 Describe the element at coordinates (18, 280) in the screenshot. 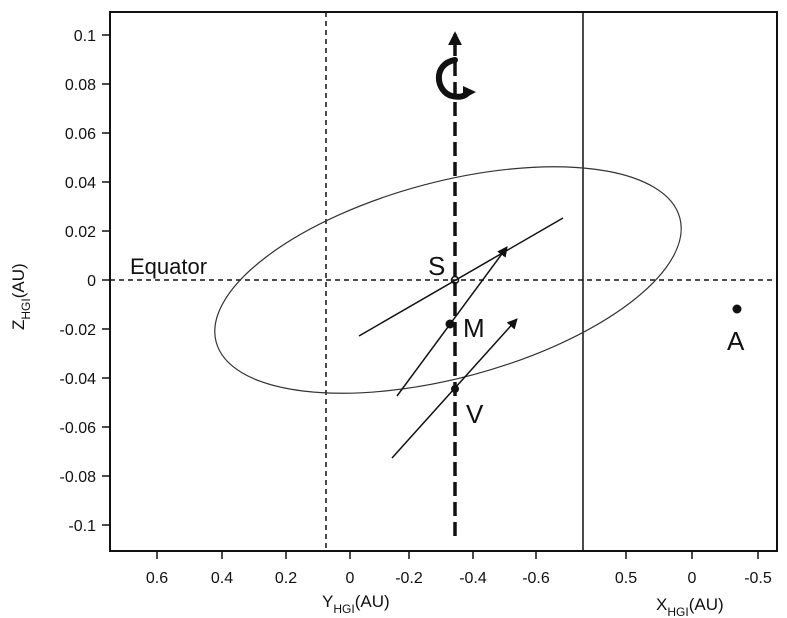

I see `y-axis-title-unit: (AU)` at that location.